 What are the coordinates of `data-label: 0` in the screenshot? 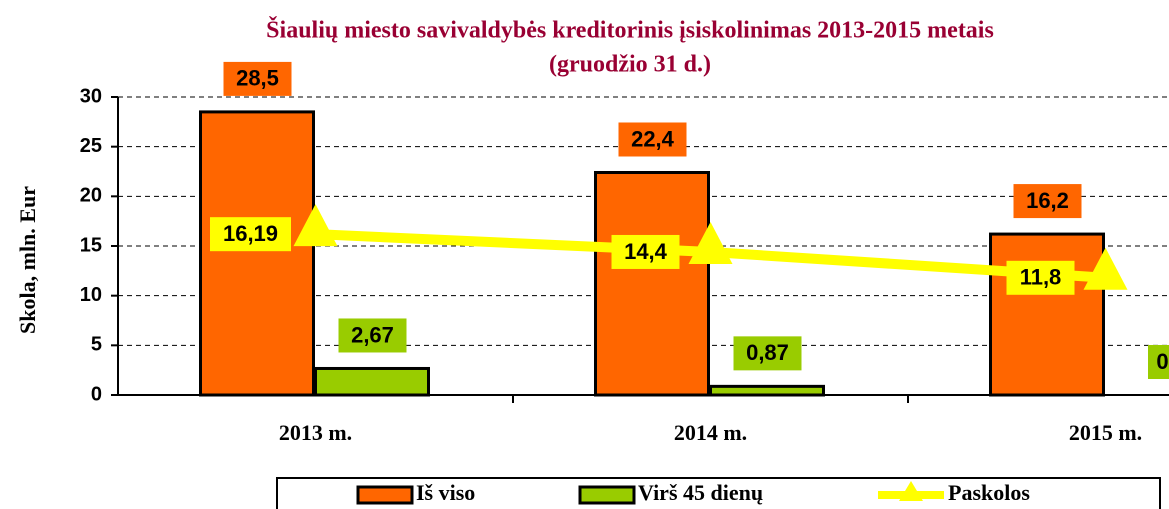 It's located at (1162, 361).